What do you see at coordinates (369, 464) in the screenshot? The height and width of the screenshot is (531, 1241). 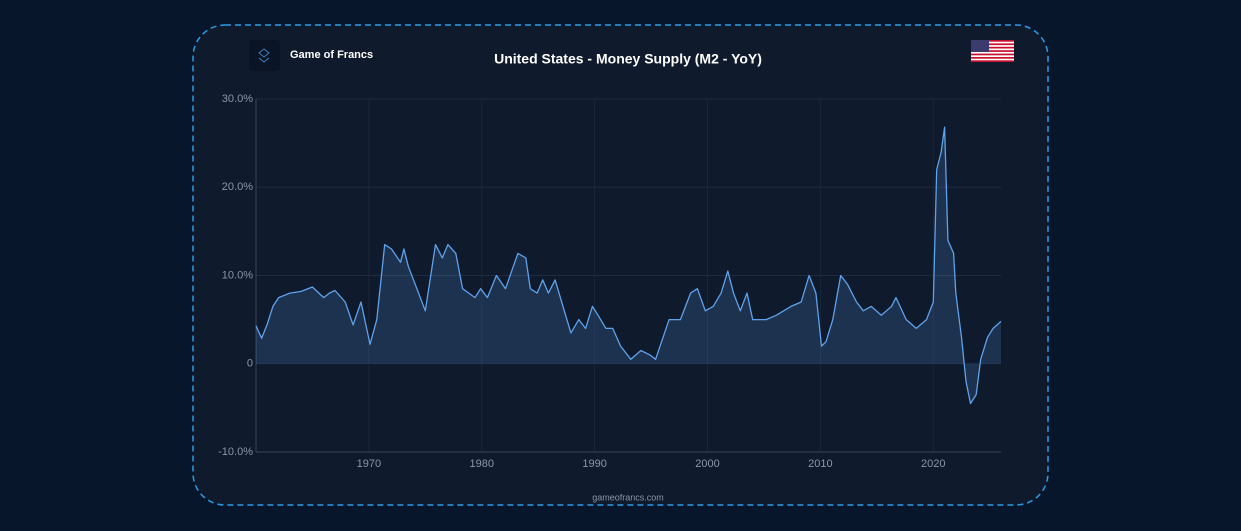 I see `x-tick-label: 1970` at bounding box center [369, 464].